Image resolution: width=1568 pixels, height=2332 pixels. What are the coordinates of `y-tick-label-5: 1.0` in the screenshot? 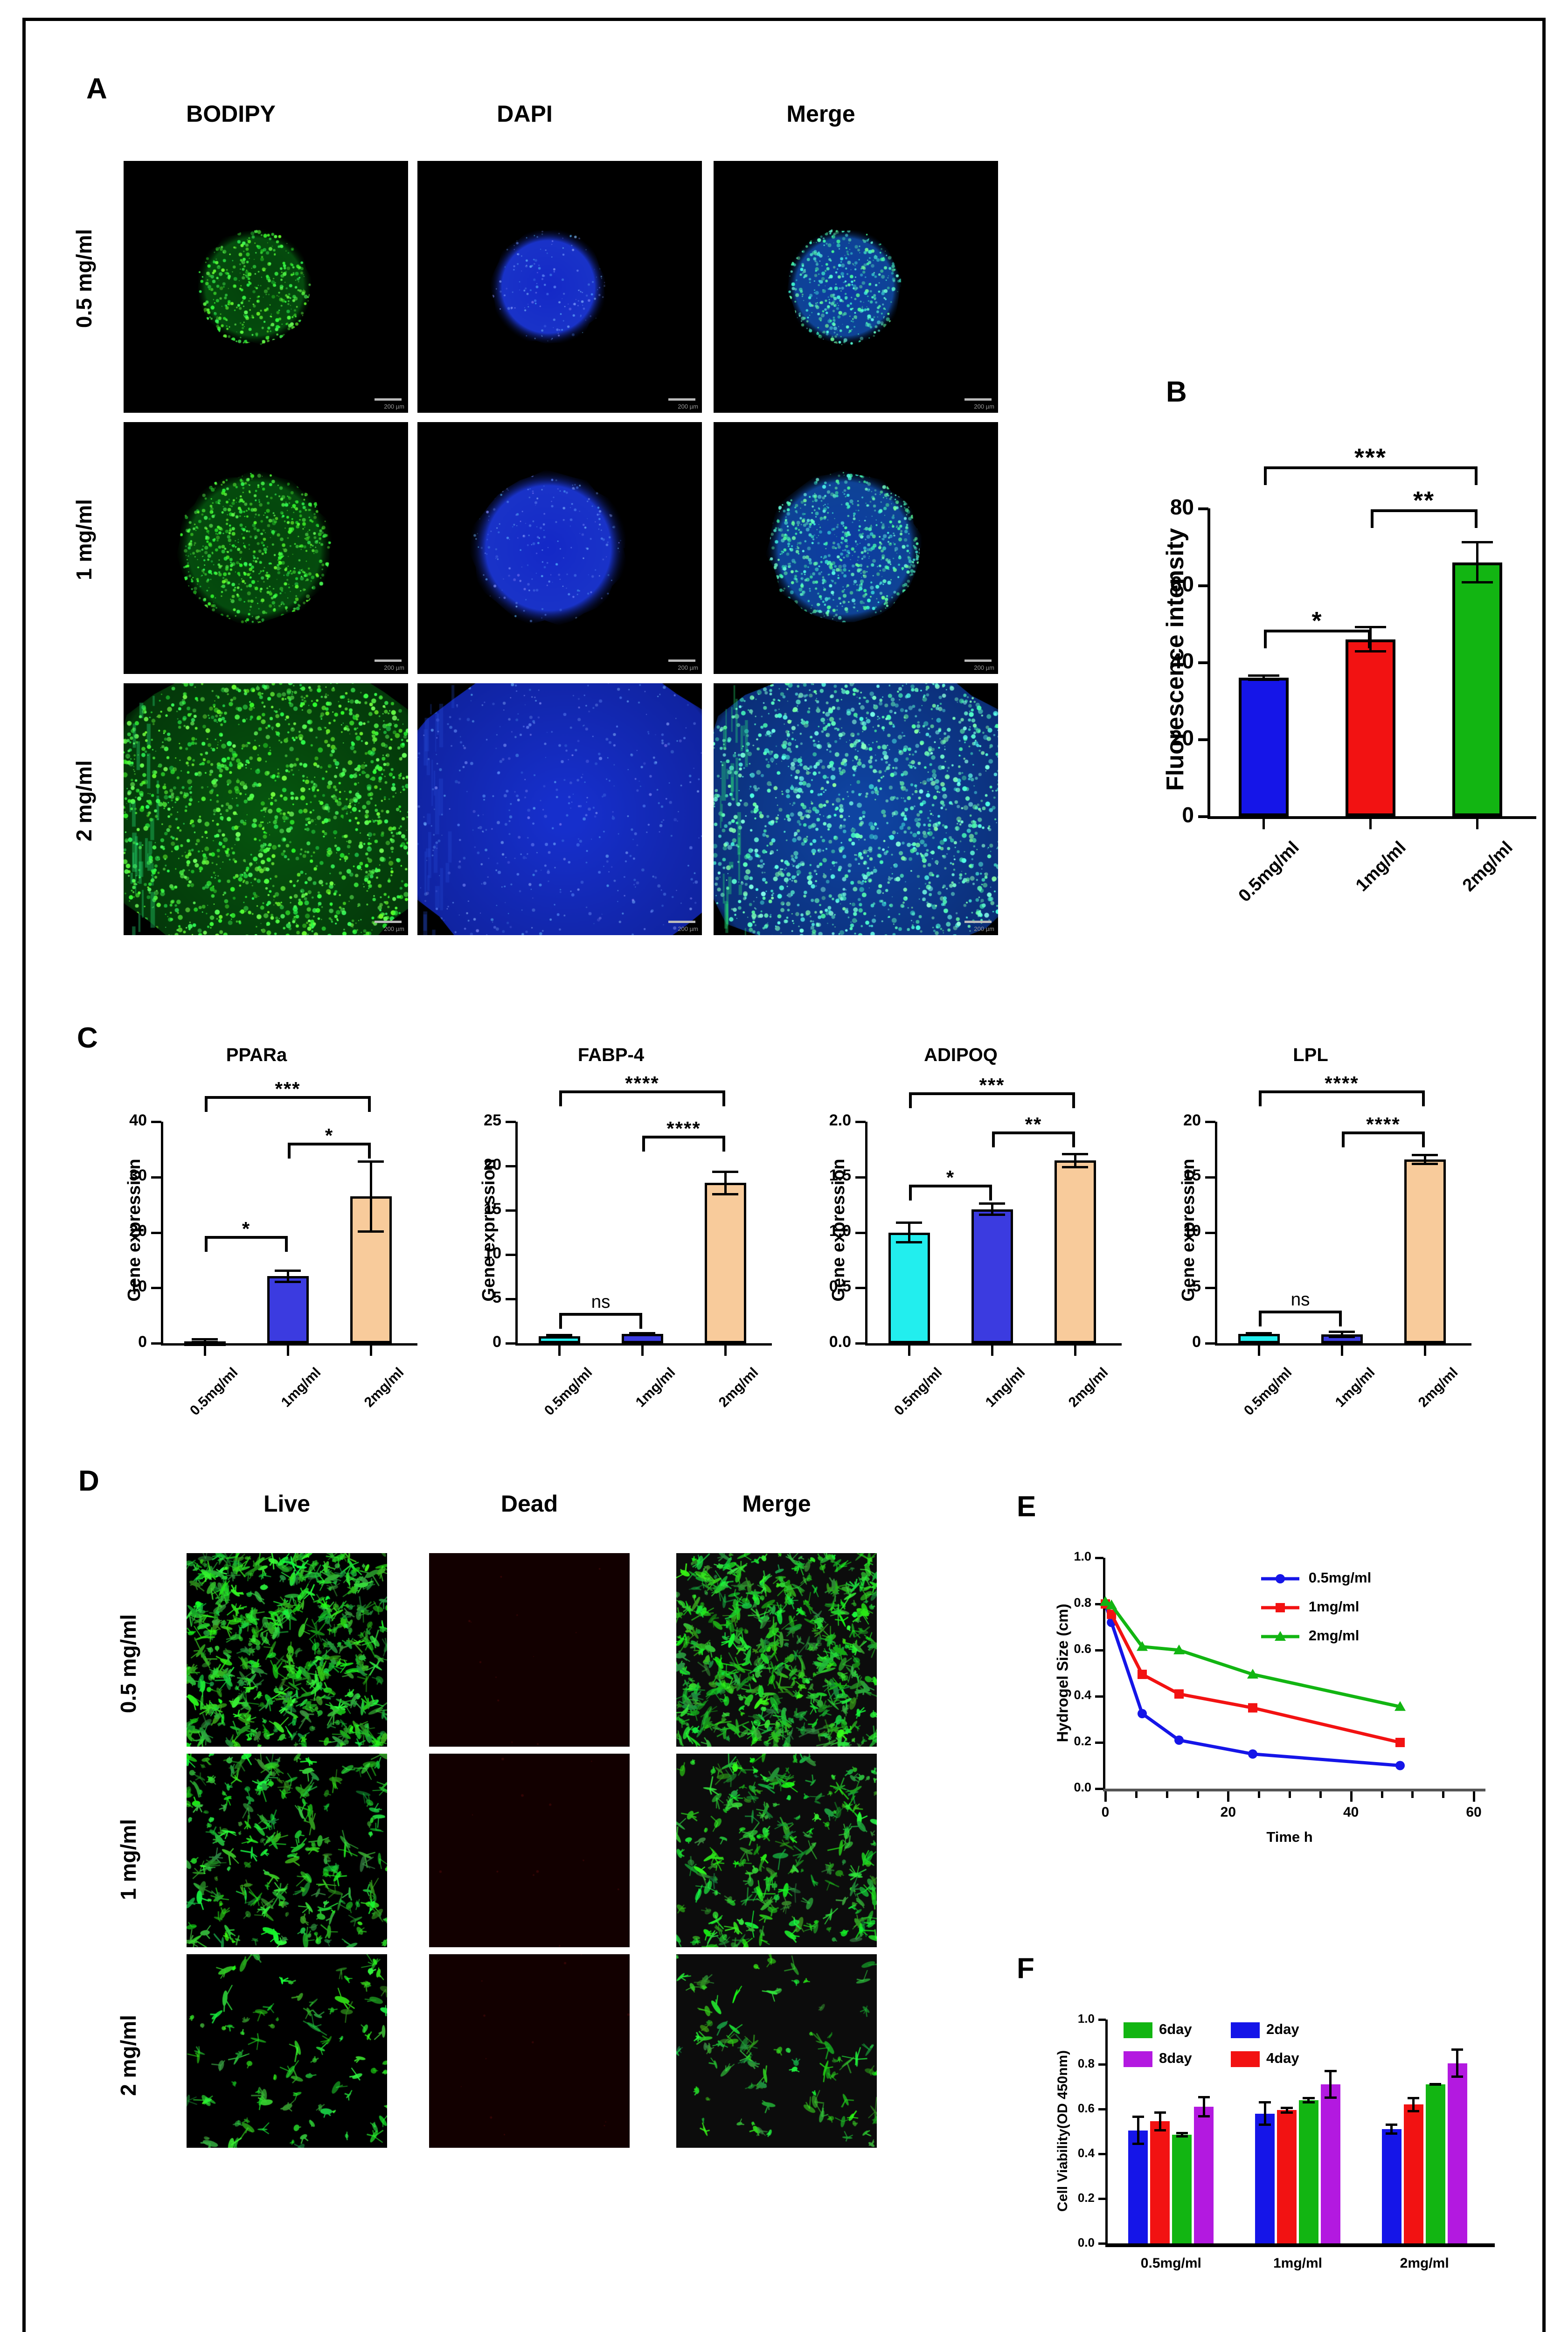 It's located at (1082, 1556).